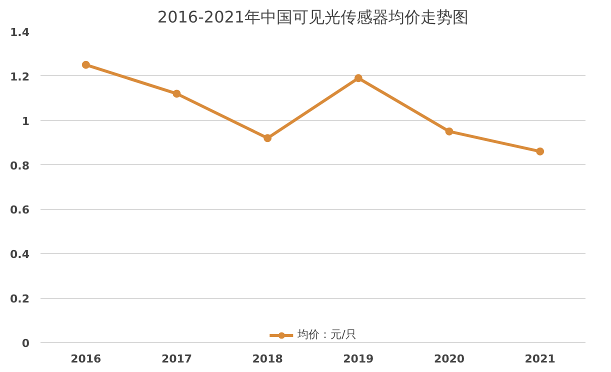 Image resolution: width=611 pixels, height=372 pixels. I want to click on x-tick-label: 2020, so click(449, 359).